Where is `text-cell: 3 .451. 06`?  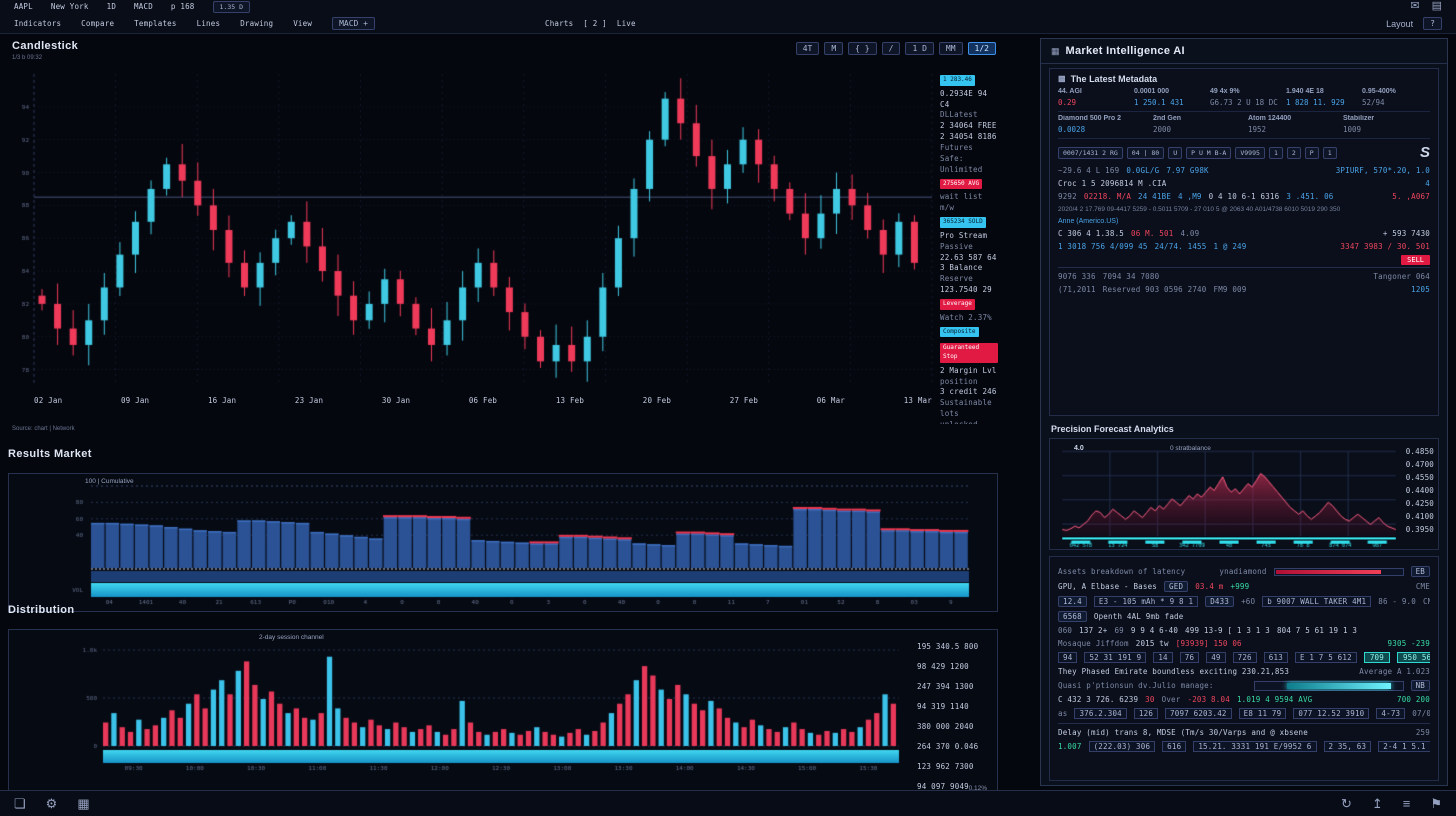 text-cell: 3 .451. 06 is located at coordinates (1310, 196).